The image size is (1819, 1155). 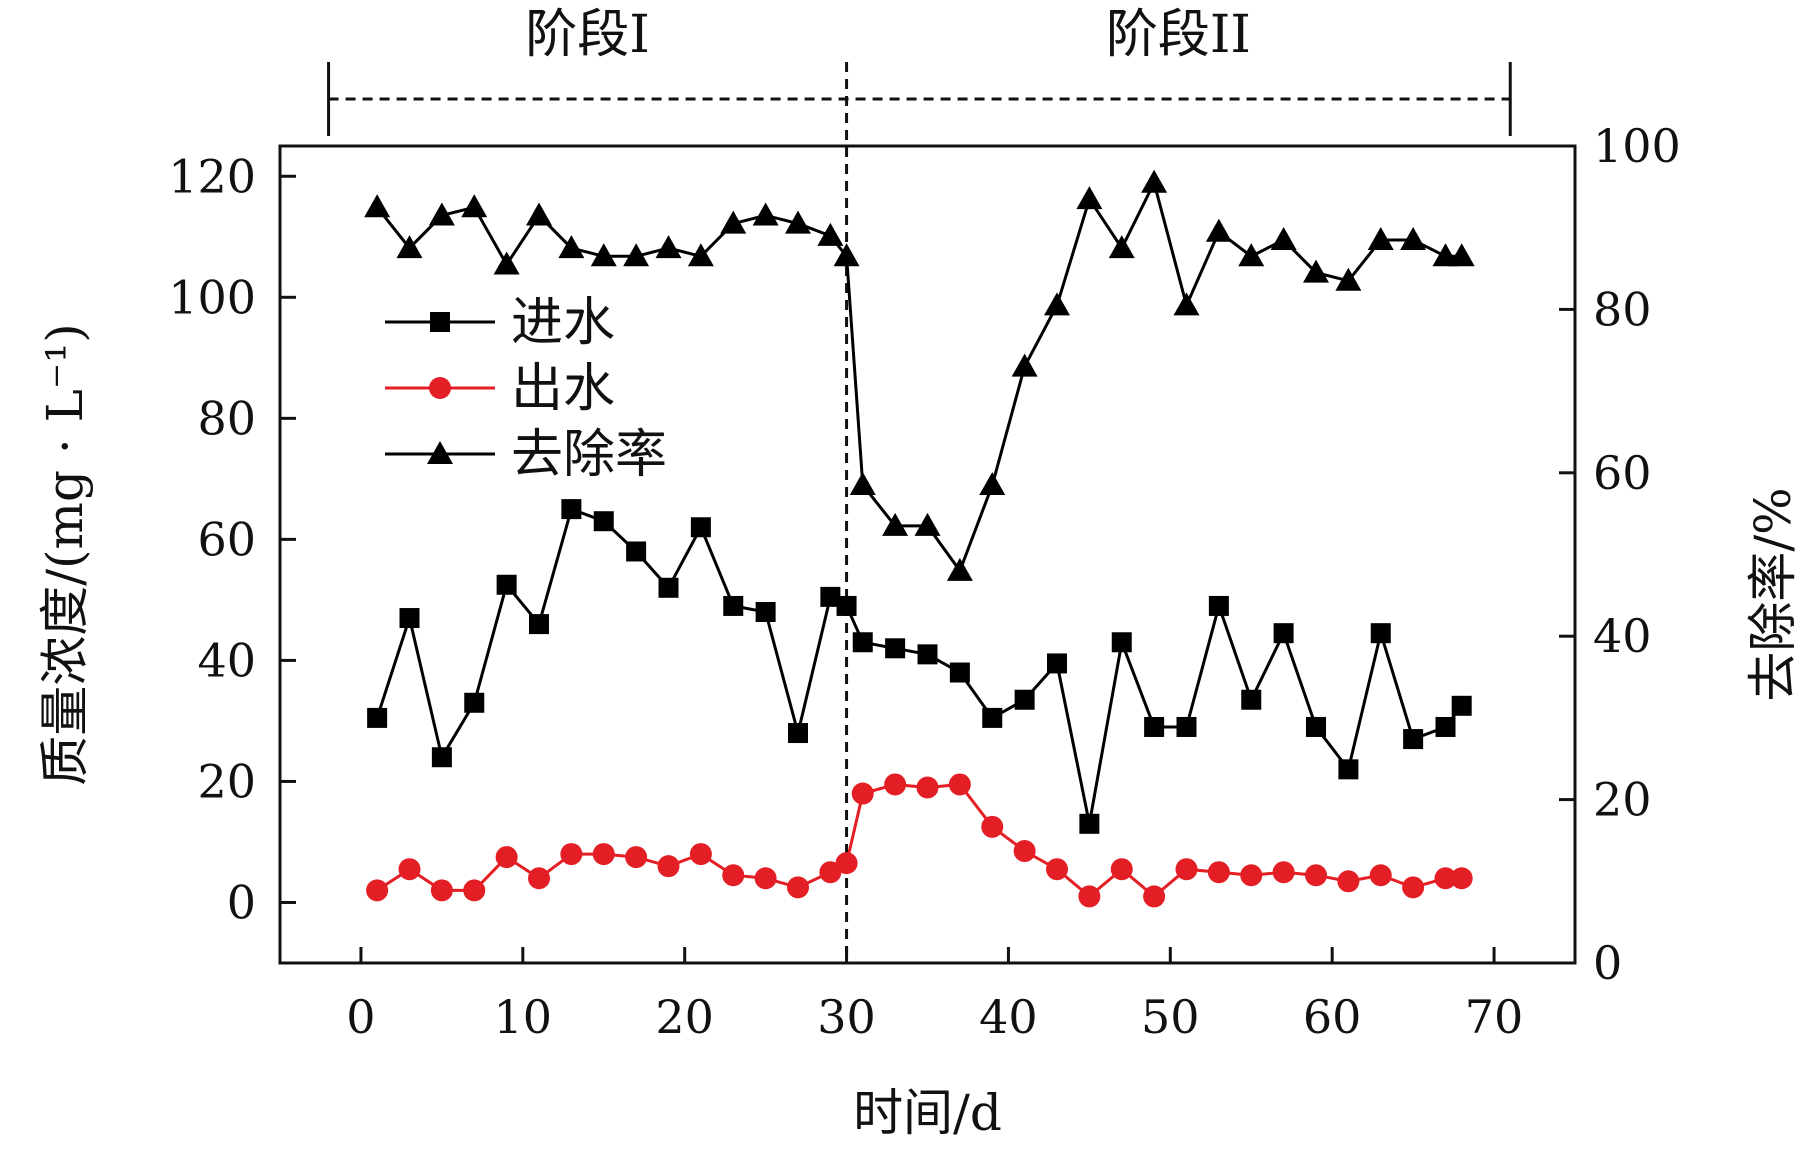 I want to click on legend-item-3: 去除率, so click(x=526, y=455).